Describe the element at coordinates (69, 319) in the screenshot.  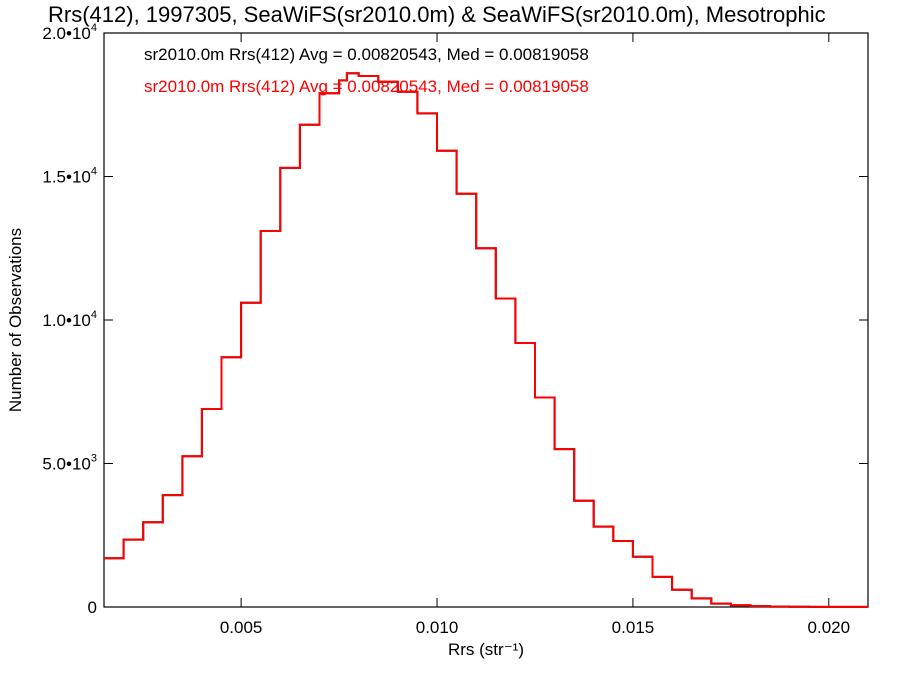
I see `y-tick-label: 1.0•104` at that location.